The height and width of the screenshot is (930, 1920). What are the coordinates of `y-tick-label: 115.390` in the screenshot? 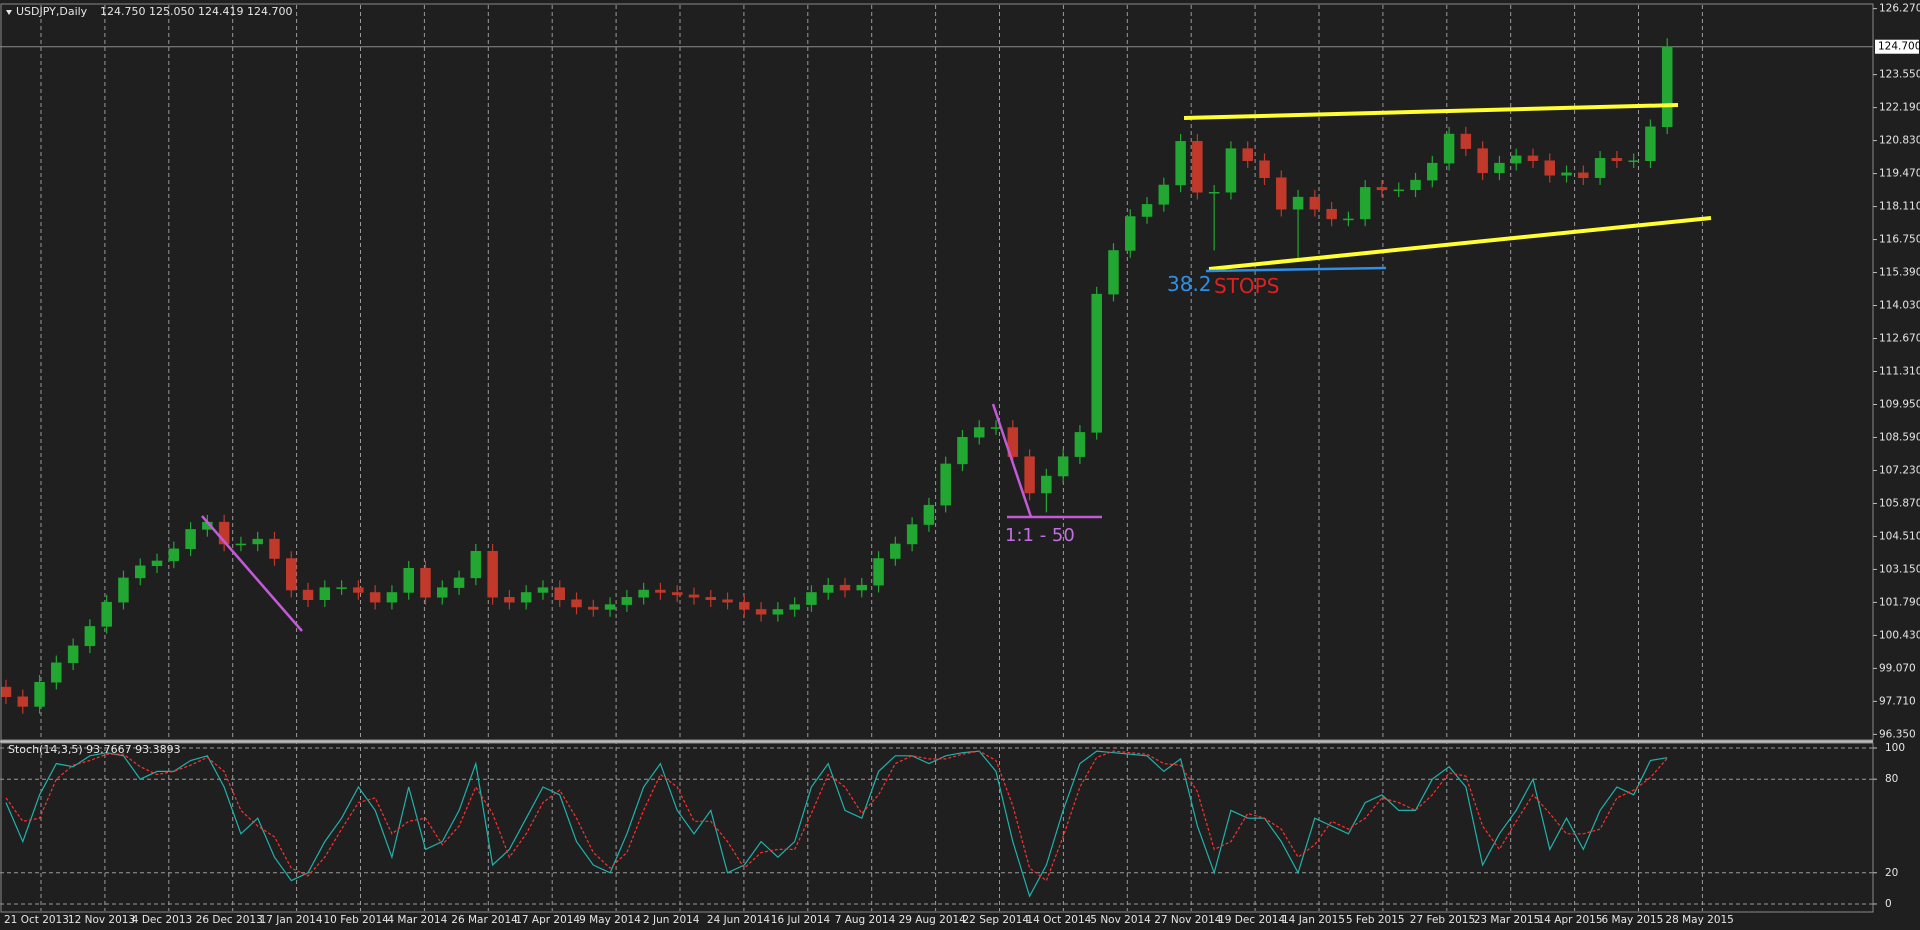 It's located at (1899, 273).